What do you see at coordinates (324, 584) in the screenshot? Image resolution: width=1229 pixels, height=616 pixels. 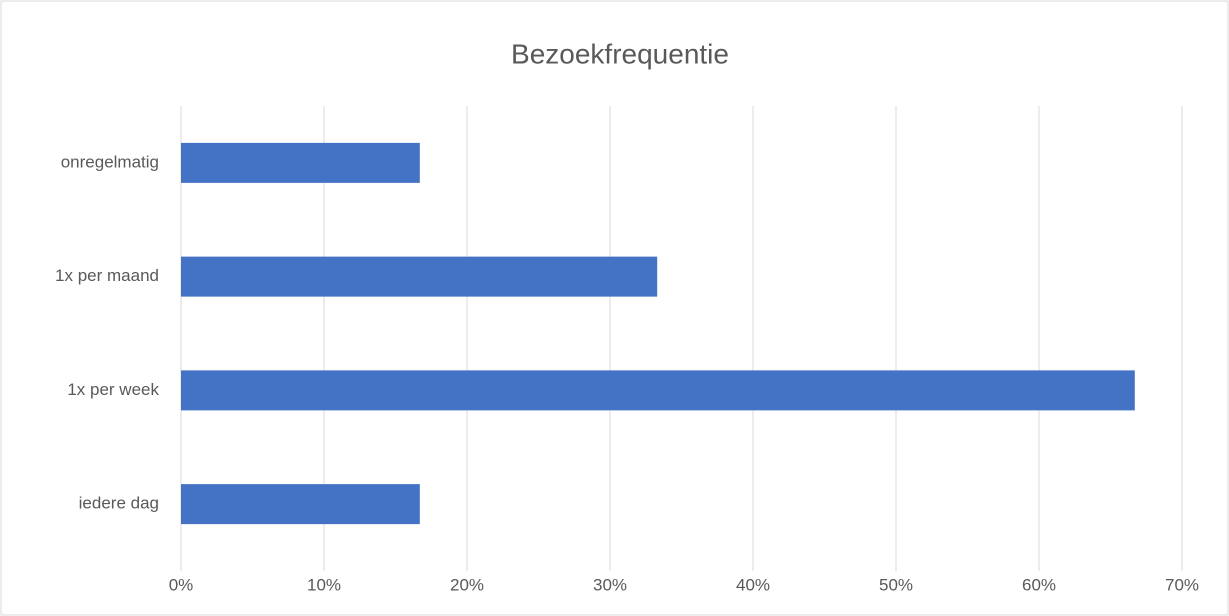 I see `x-tick-label: 10%` at bounding box center [324, 584].